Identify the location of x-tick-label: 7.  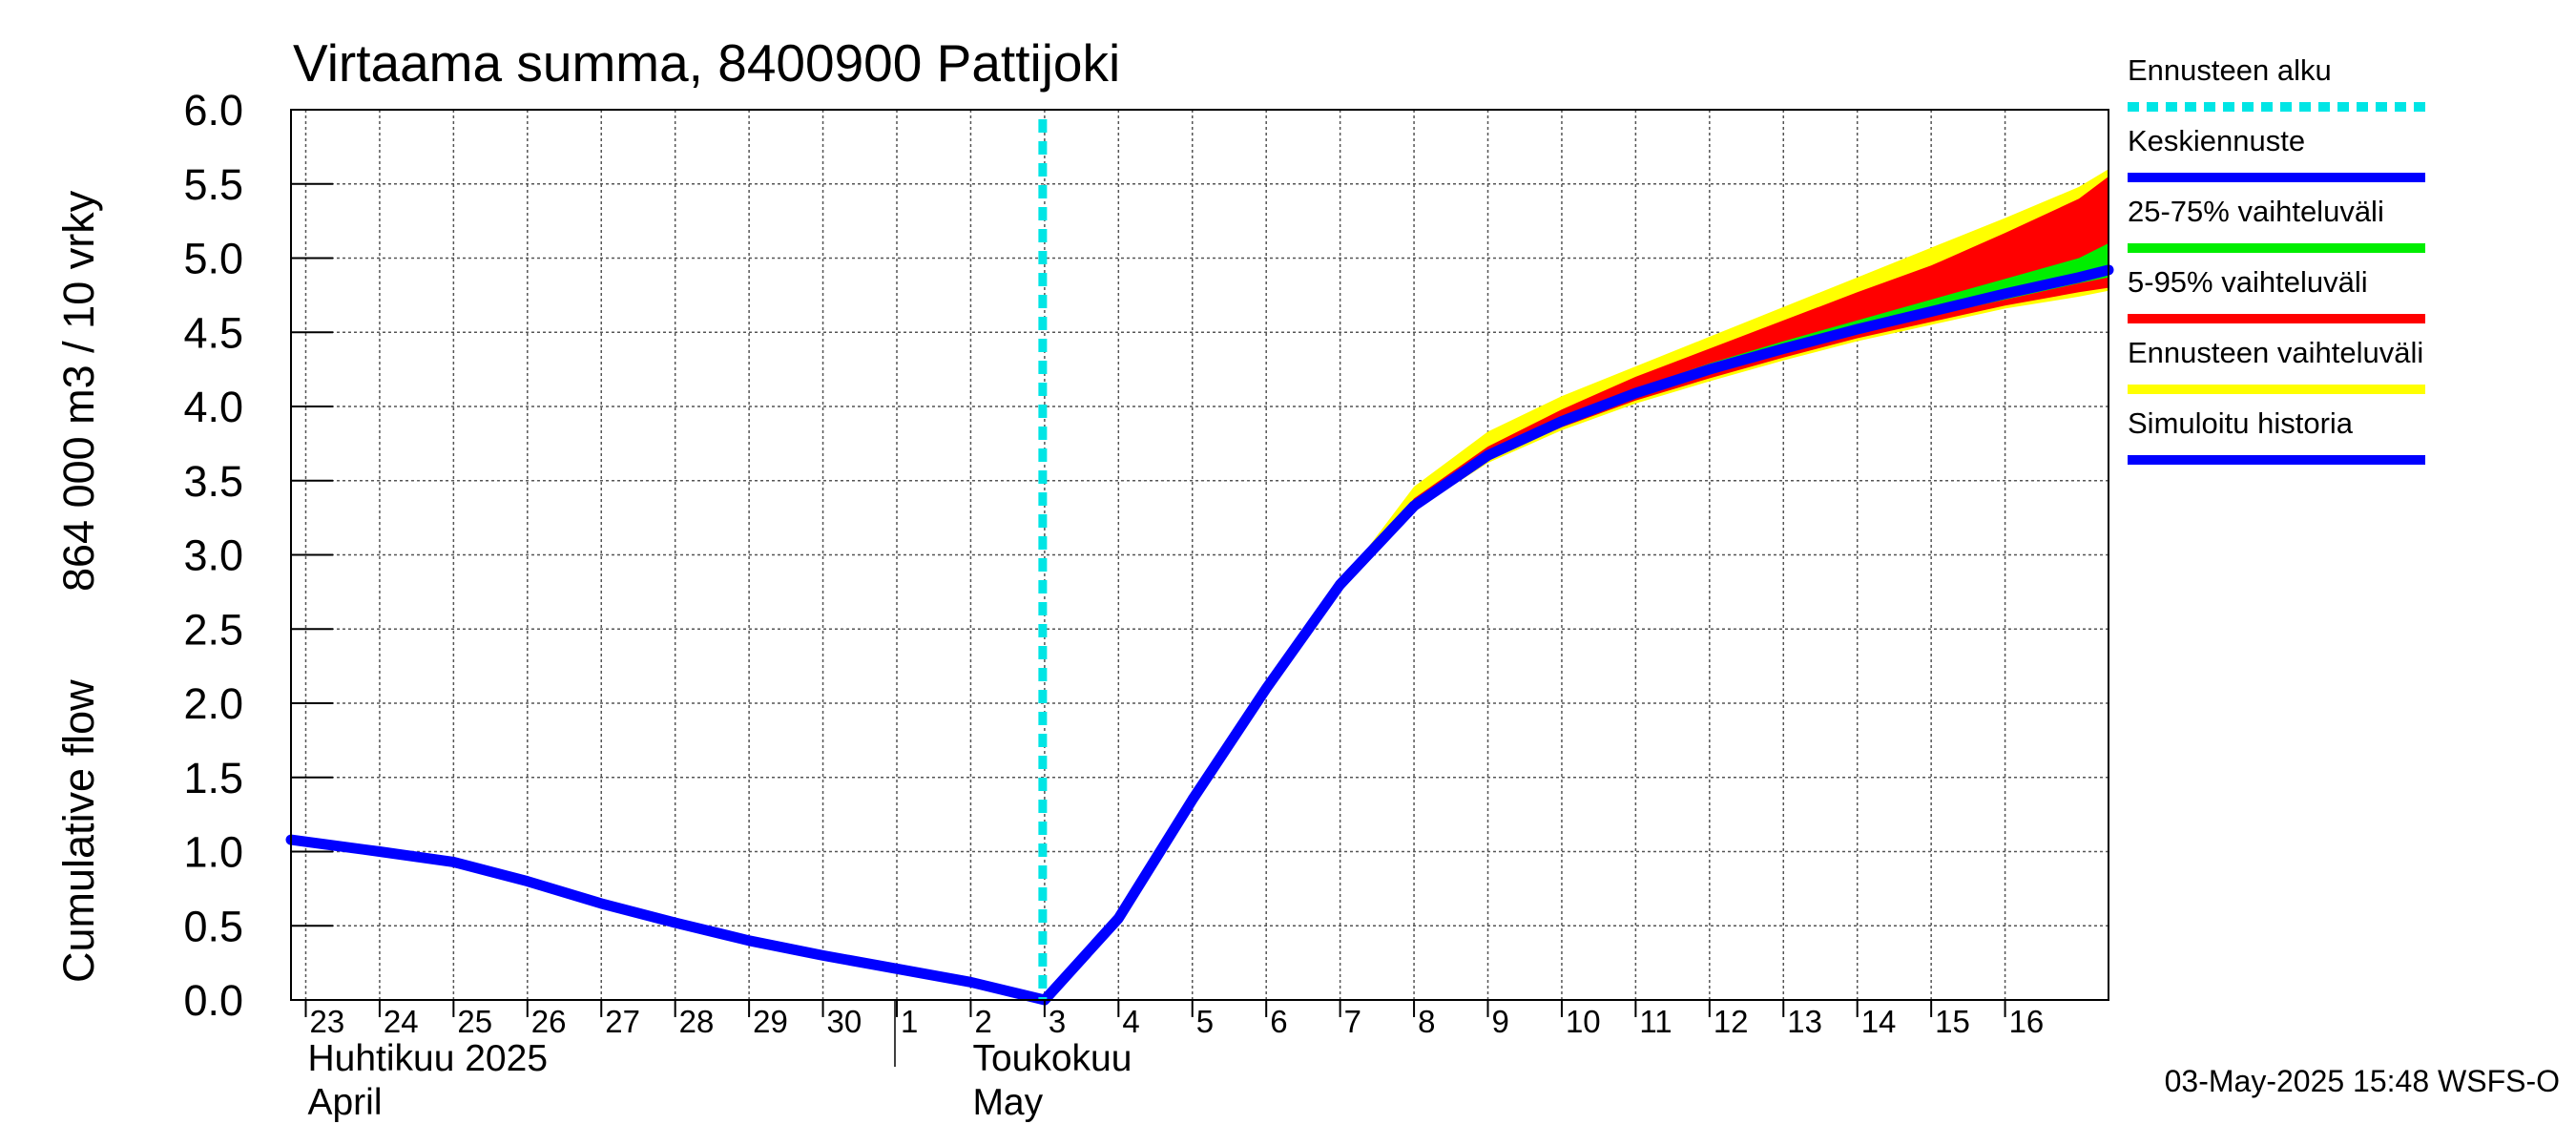
(1352, 1022).